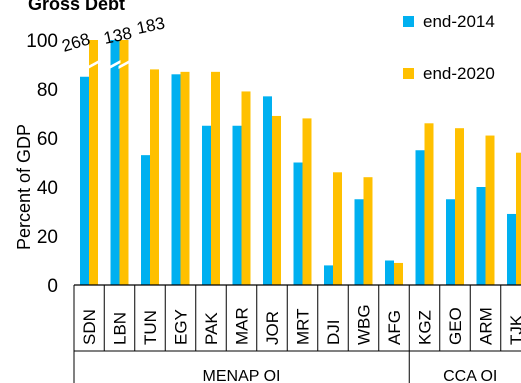 The height and width of the screenshot is (383, 521). Describe the element at coordinates (84, 180) in the screenshot. I see `bar-end-2014-SDN` at that location.